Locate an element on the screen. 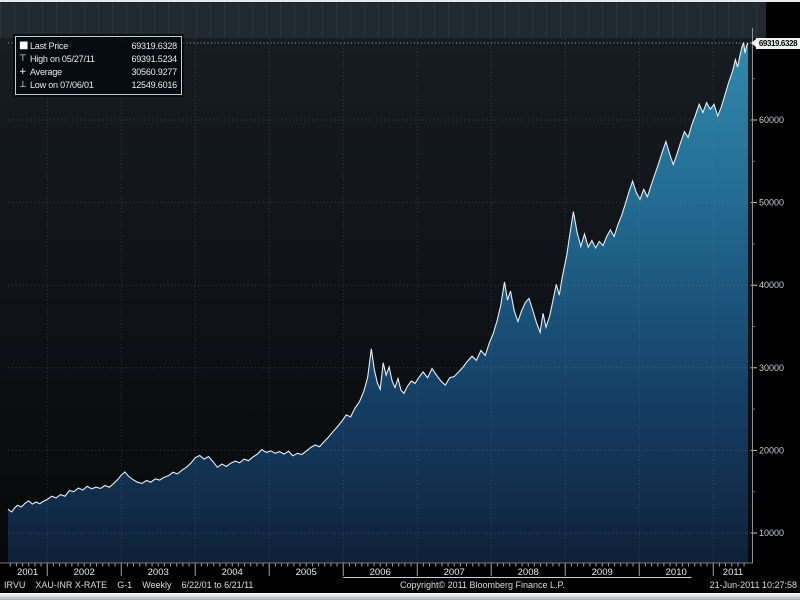 Image resolution: width=800 pixels, height=600 pixels. svg-text: 2011 is located at coordinates (733, 572).